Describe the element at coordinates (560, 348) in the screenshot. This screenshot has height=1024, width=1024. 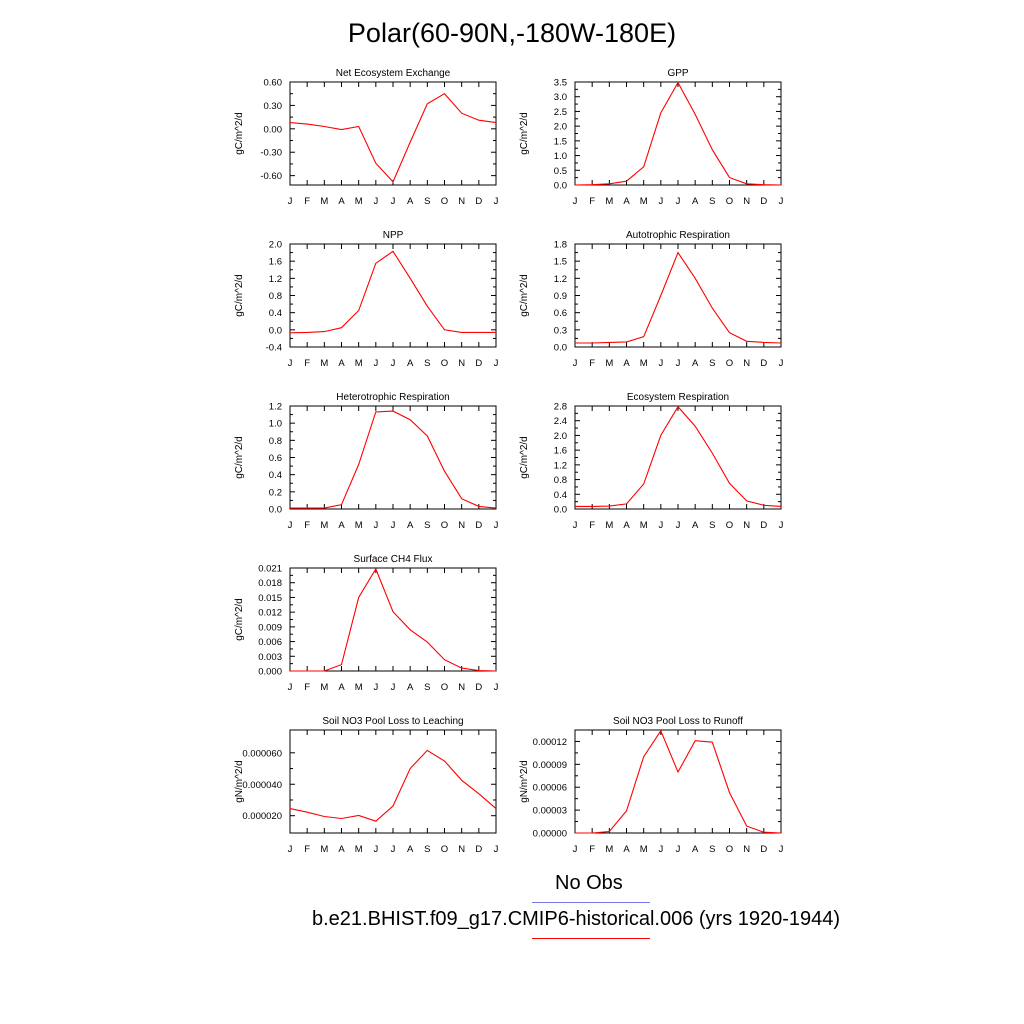
I see `y-tick-label: 0.0` at that location.